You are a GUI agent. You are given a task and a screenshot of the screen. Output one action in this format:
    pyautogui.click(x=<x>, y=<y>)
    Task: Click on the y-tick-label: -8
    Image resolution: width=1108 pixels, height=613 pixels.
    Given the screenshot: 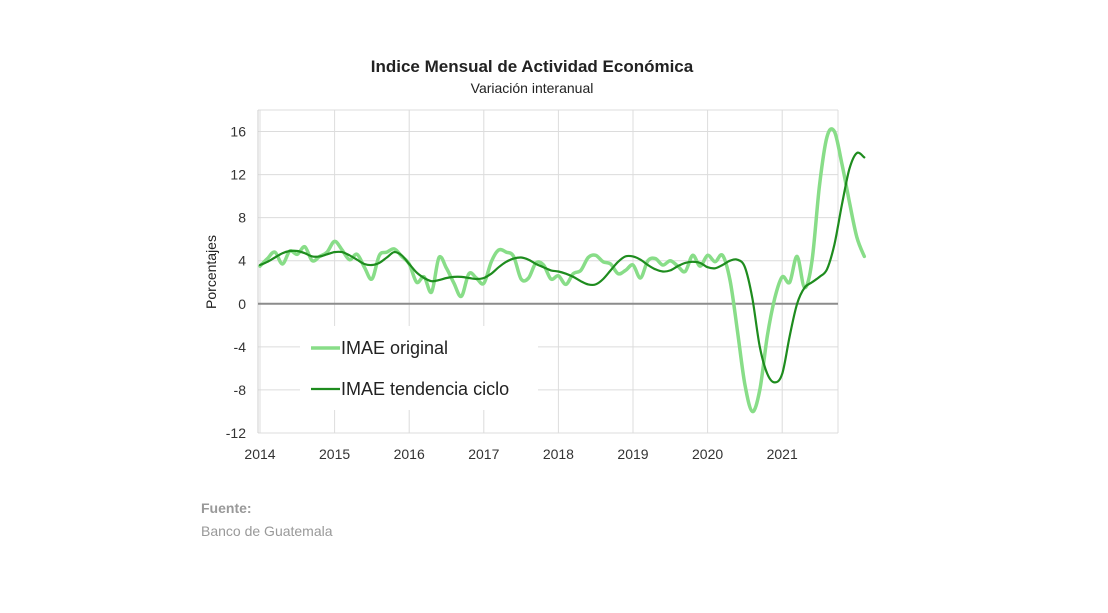 What is the action you would take?
    pyautogui.click(x=240, y=390)
    